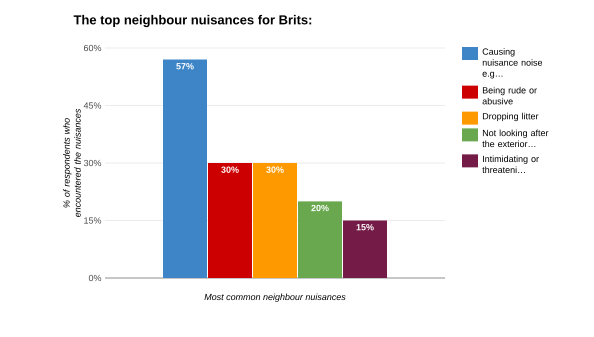 This screenshot has width=594, height=337. Describe the element at coordinates (275, 298) in the screenshot. I see `x-axis-title: Most common neighbour nuisances` at that location.